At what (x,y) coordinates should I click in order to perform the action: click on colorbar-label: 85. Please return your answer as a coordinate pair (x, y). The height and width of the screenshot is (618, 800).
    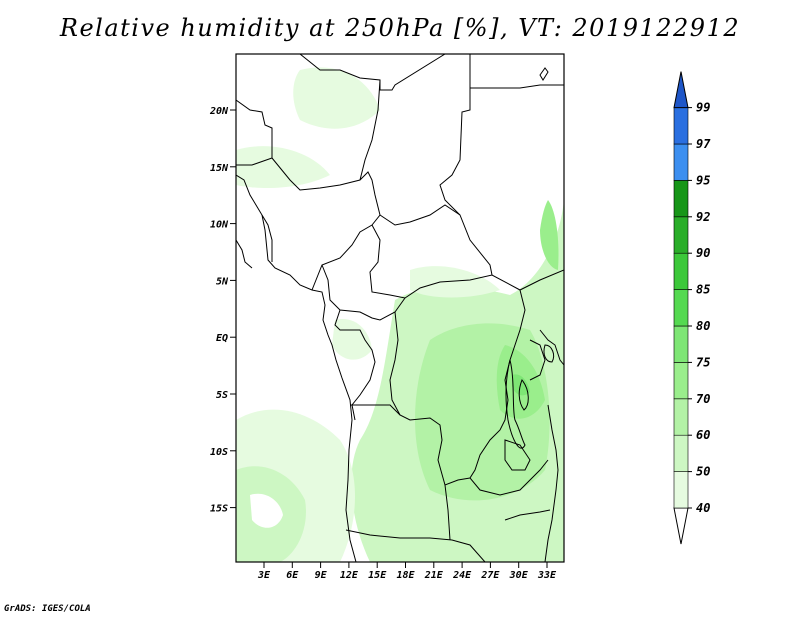
    Looking at the image, I should click on (703, 290).